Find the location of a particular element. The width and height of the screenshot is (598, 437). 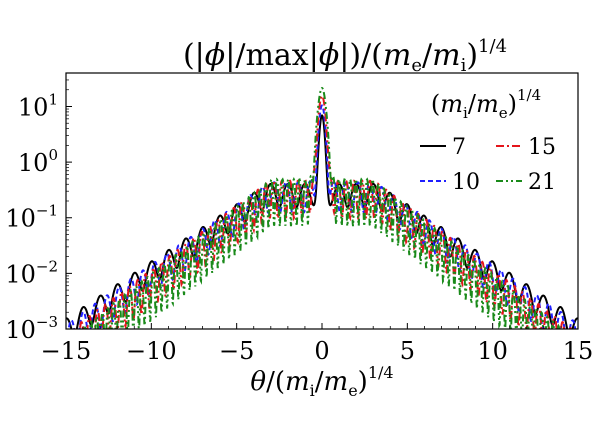

y-tick-label: 10⁰ is located at coordinates (38, 161).